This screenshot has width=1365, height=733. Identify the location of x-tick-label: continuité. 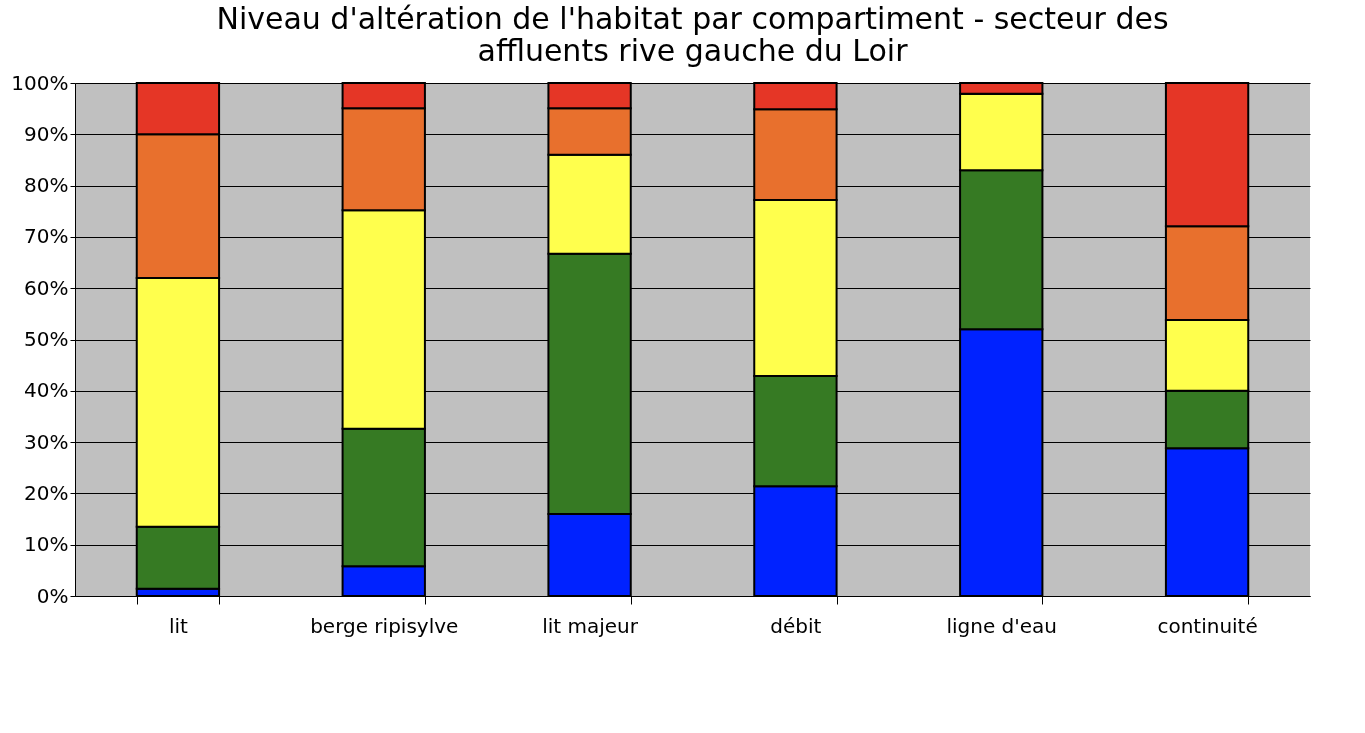
(1207, 625).